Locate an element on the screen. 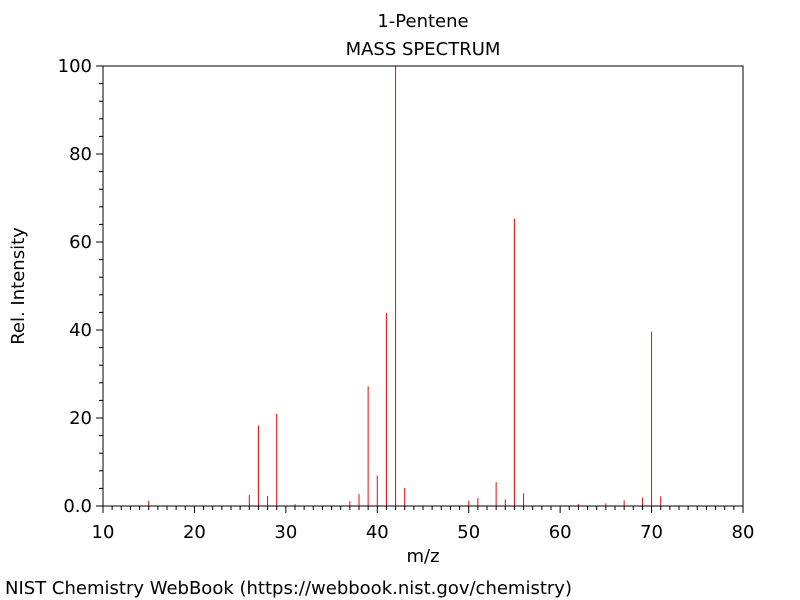  x-tick-label: 20 is located at coordinates (194, 532).